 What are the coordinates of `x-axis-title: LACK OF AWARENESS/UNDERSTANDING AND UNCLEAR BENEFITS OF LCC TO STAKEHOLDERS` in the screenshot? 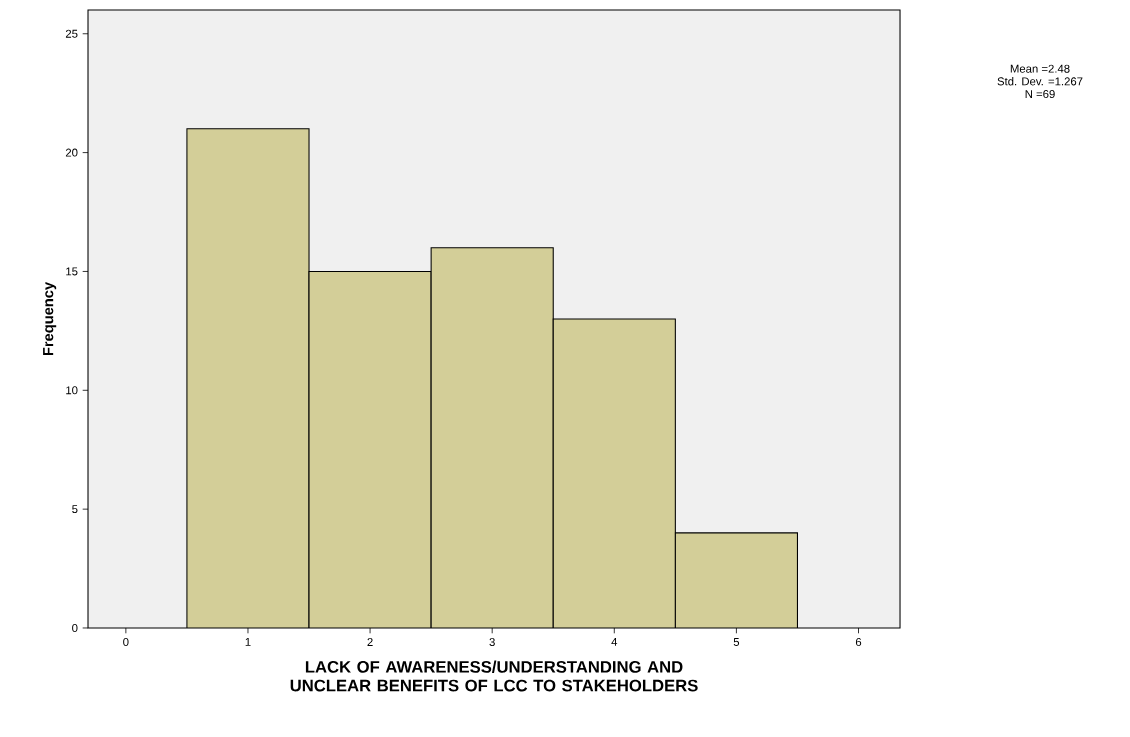 It's located at (494, 676).